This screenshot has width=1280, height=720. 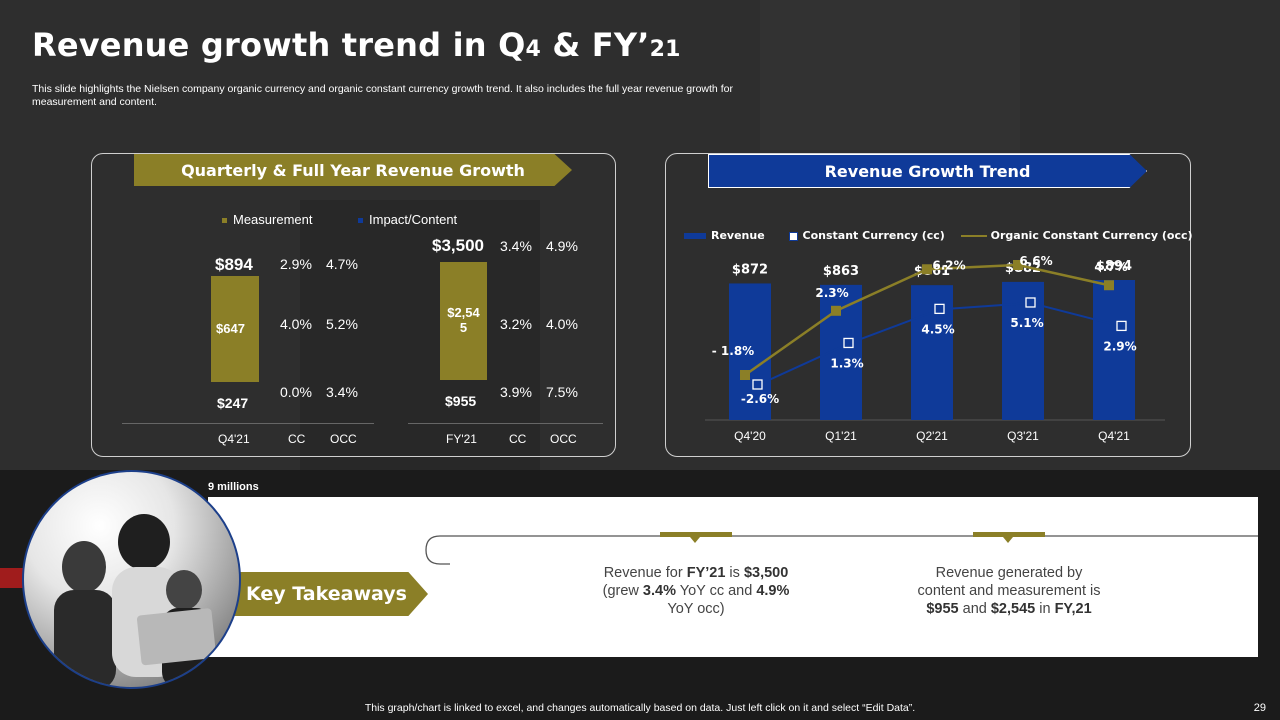 What do you see at coordinates (937, 329) in the screenshot?
I see `cc-label: 4.5%` at bounding box center [937, 329].